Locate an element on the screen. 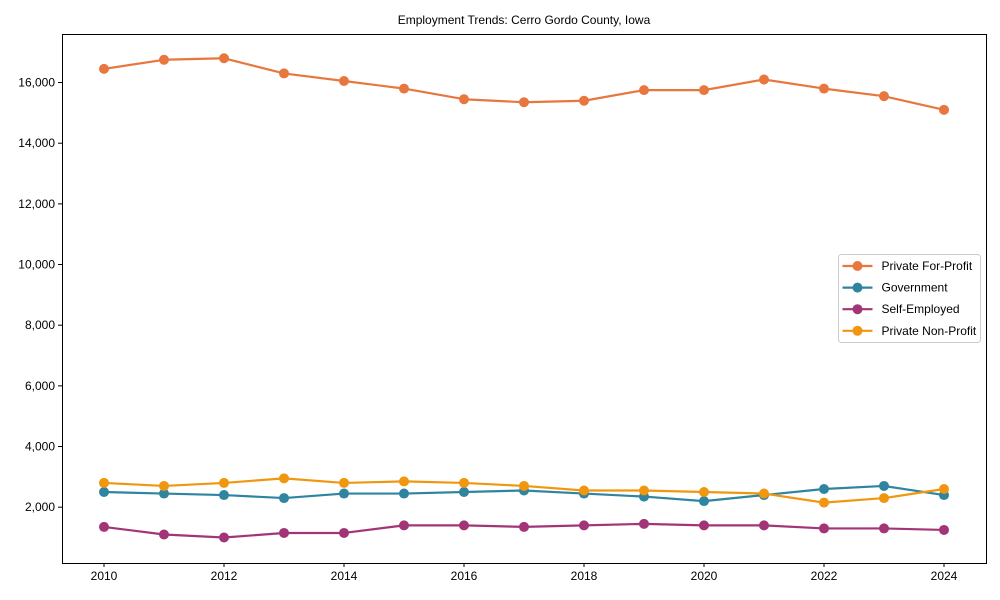  data-point-private-for-profit-2010 is located at coordinates (104, 68).